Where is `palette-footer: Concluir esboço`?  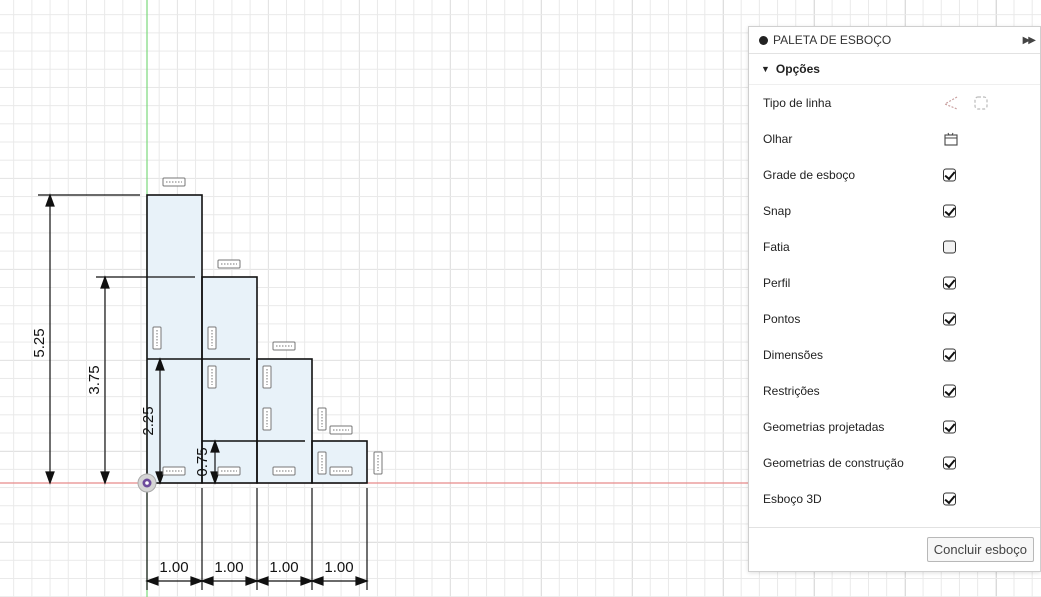 palette-footer: Concluir esboço is located at coordinates (894, 549).